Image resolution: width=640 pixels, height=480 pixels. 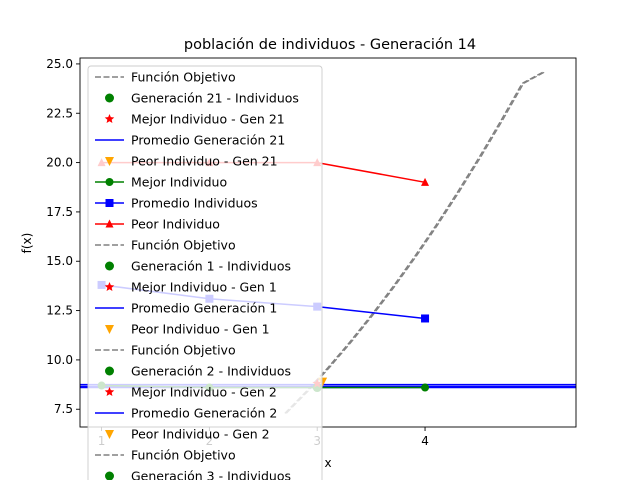 I want to click on legend-label: Generación 1 - Individuos, so click(x=211, y=266).